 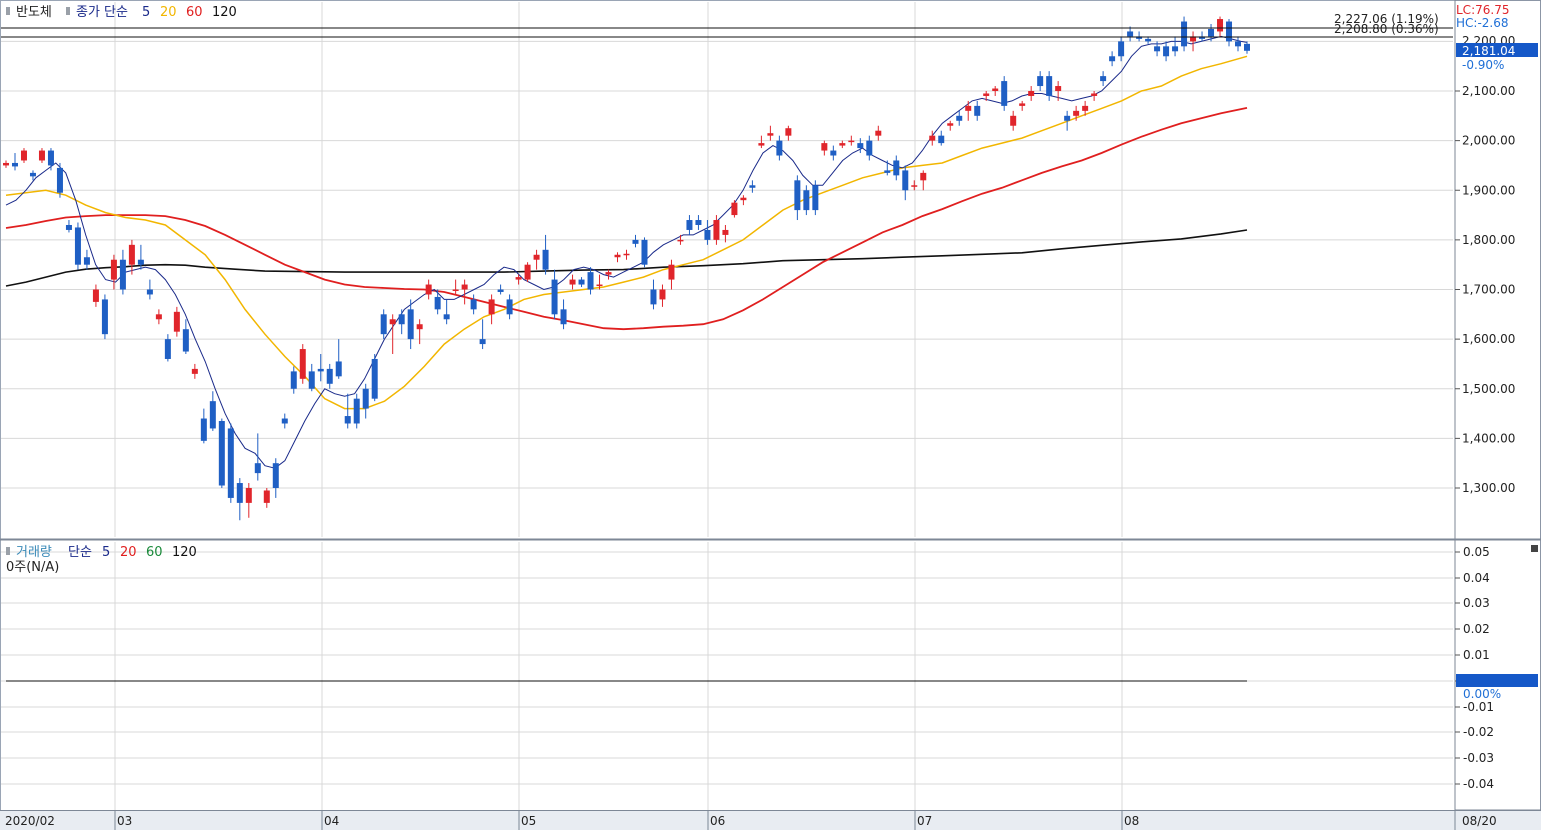 What do you see at coordinates (34, 552) in the screenshot?
I see `volume-panel-title: 거래량` at bounding box center [34, 552].